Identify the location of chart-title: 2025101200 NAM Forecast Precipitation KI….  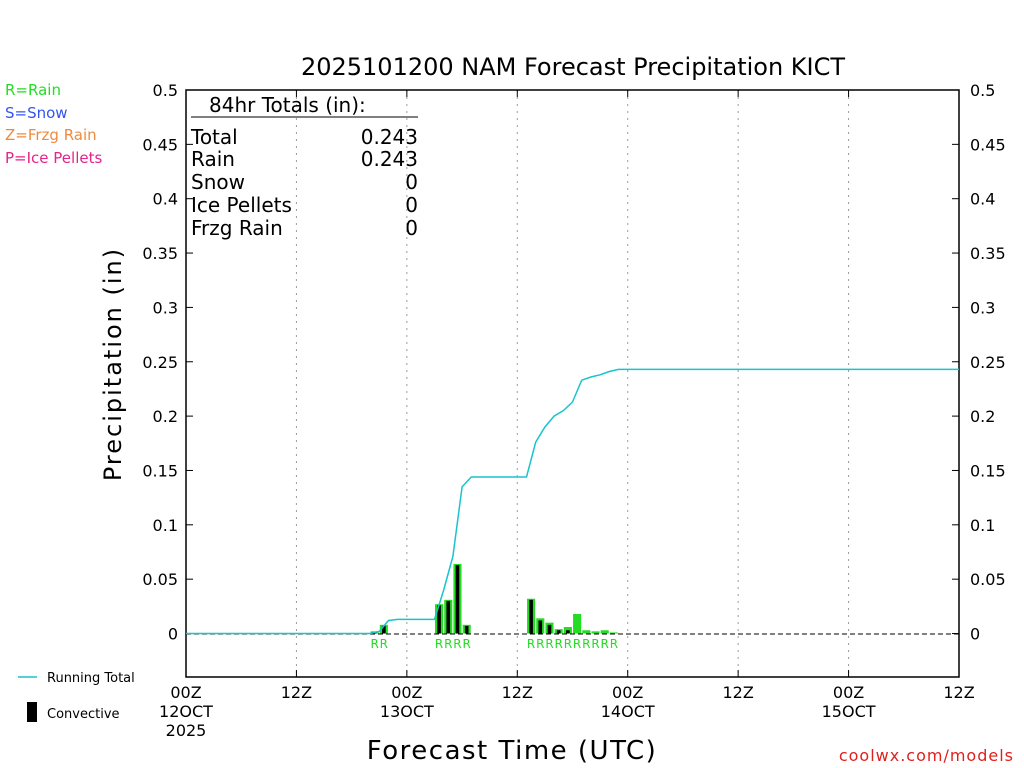
(573, 67).